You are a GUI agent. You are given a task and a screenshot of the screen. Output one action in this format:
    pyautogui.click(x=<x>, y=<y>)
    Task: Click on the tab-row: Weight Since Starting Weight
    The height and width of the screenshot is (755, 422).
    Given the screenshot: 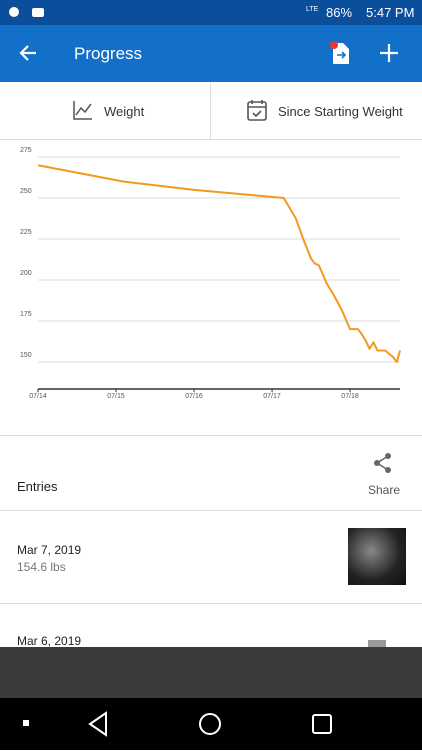 What is the action you would take?
    pyautogui.click(x=211, y=111)
    